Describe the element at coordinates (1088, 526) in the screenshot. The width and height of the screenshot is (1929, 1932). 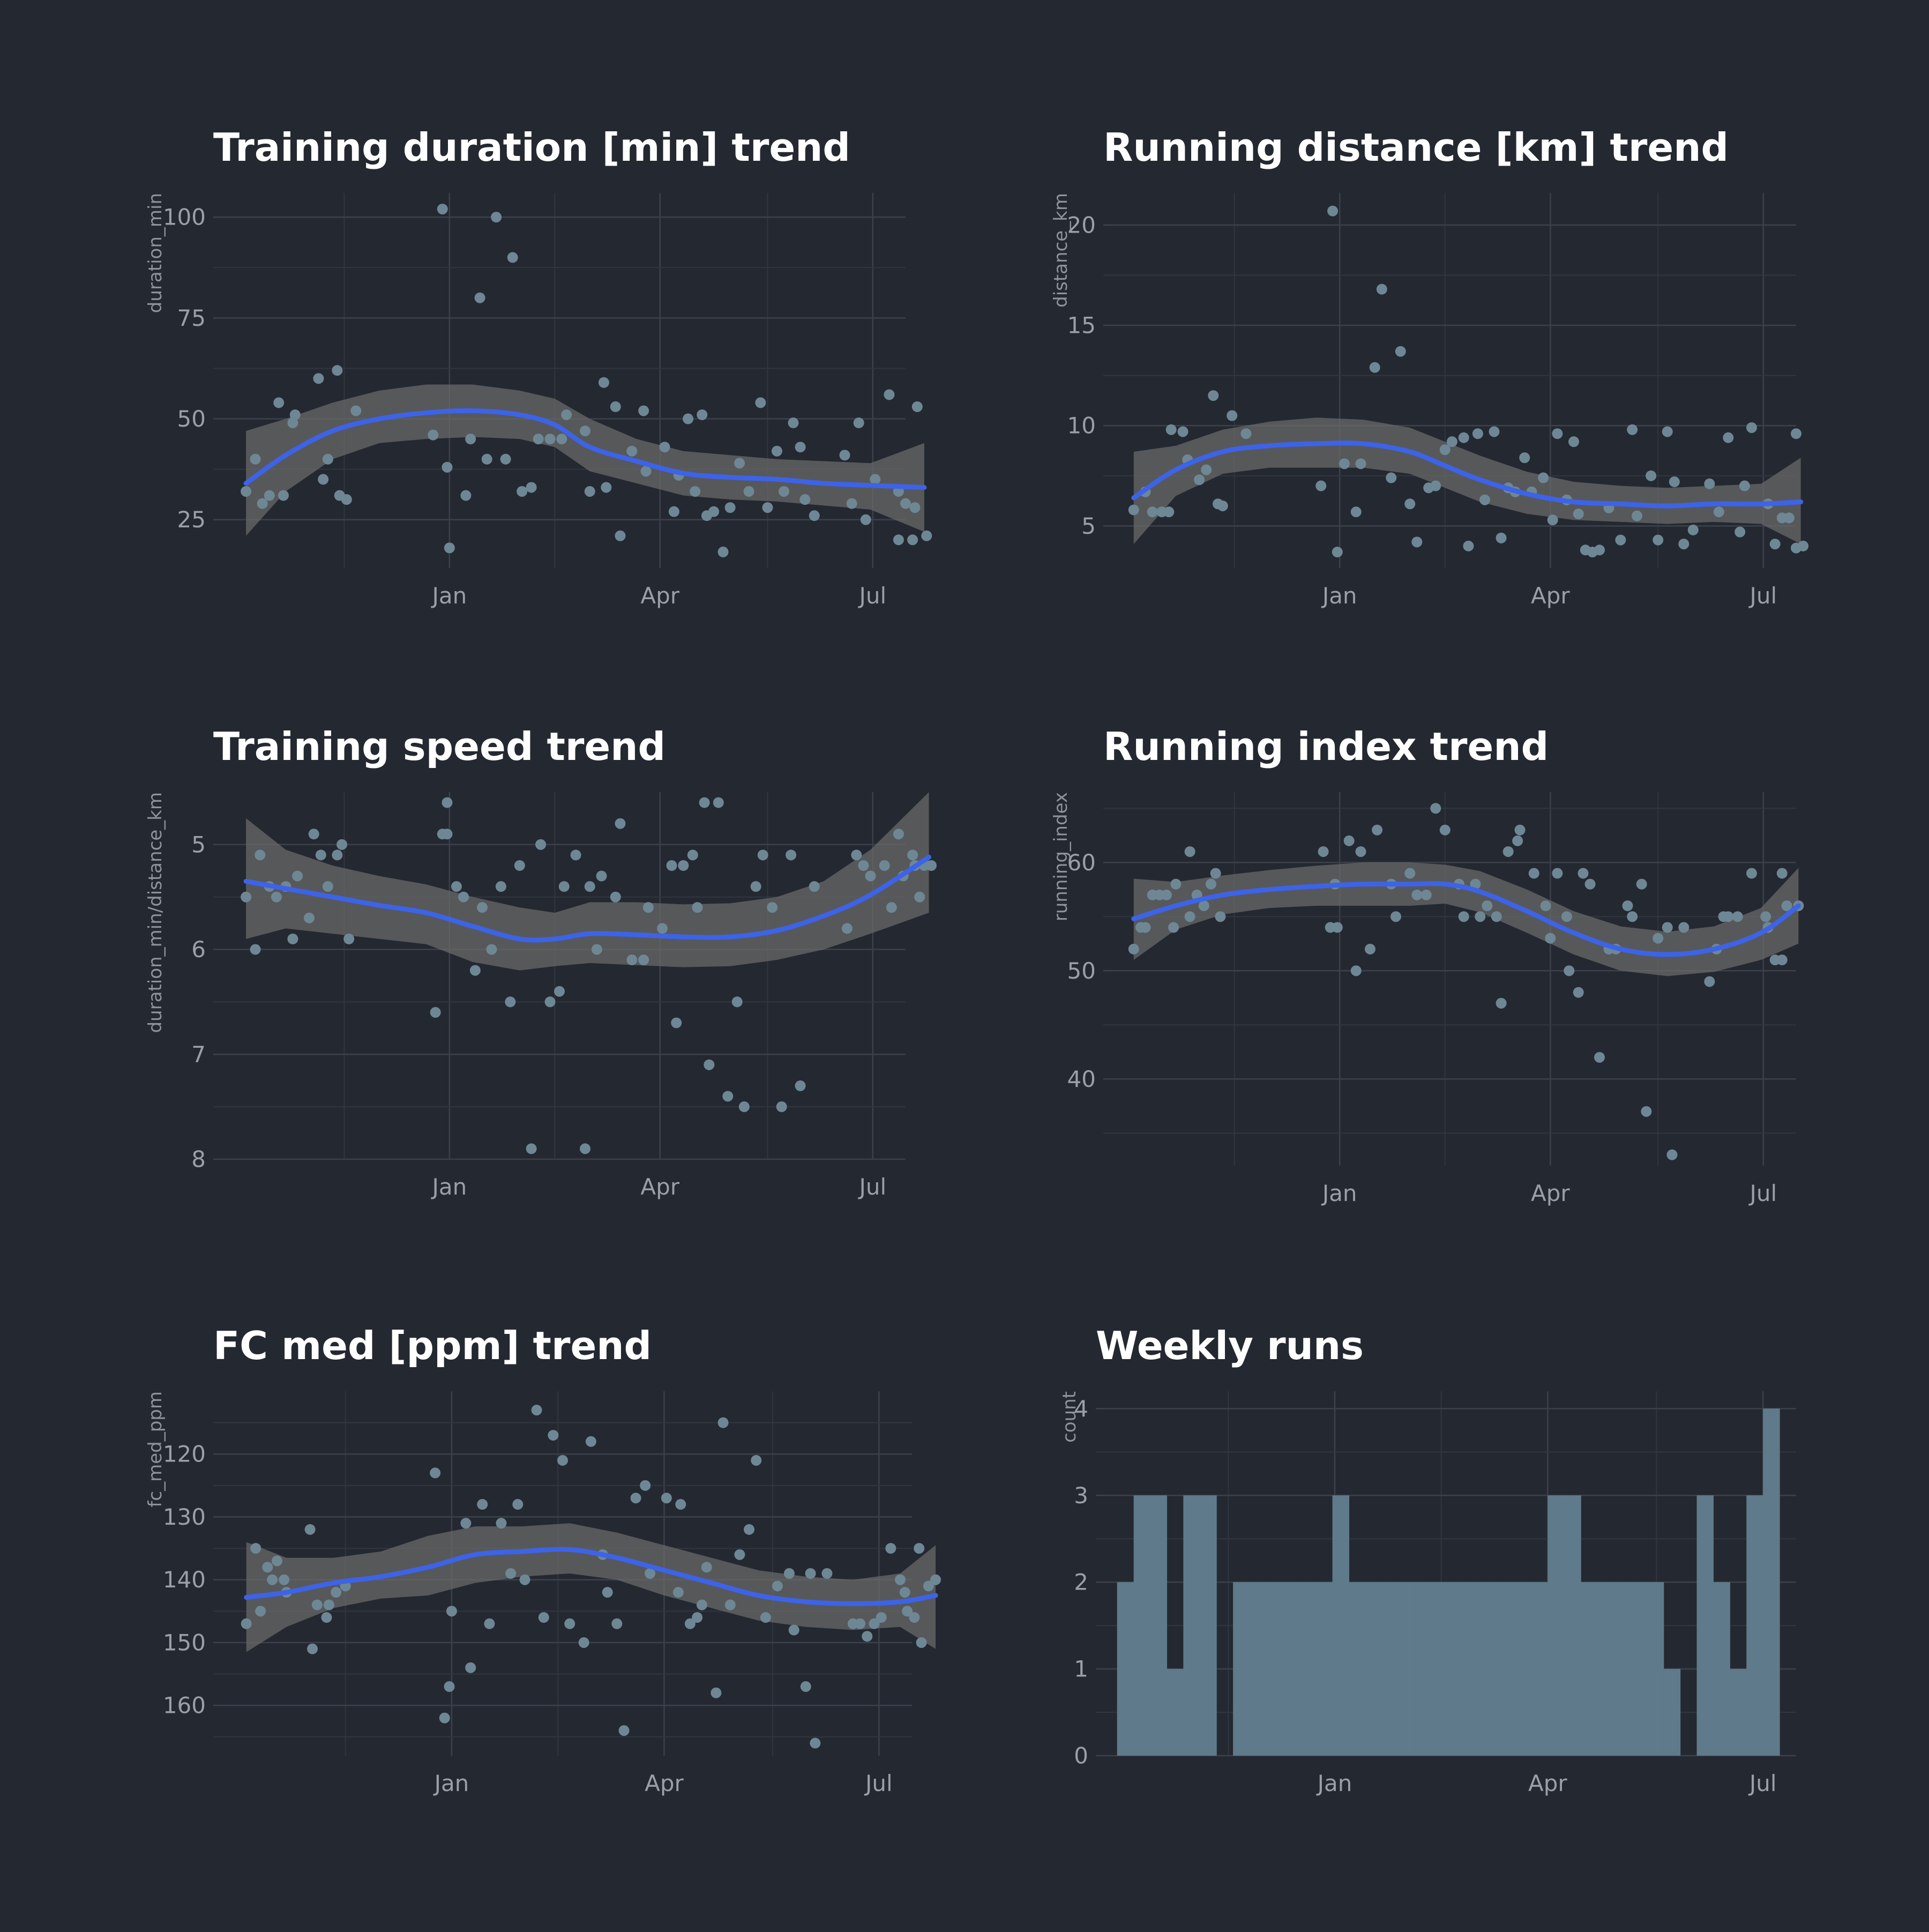
I see `y-tick-label: 5` at that location.